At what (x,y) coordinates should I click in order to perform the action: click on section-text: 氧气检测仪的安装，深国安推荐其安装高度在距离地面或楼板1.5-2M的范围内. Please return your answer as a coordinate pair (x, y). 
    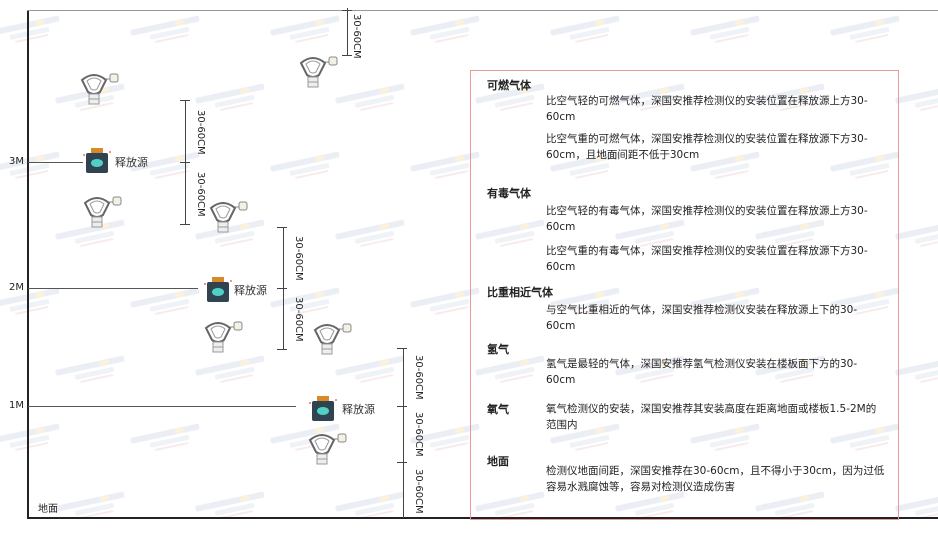
    Looking at the image, I should click on (711, 417).